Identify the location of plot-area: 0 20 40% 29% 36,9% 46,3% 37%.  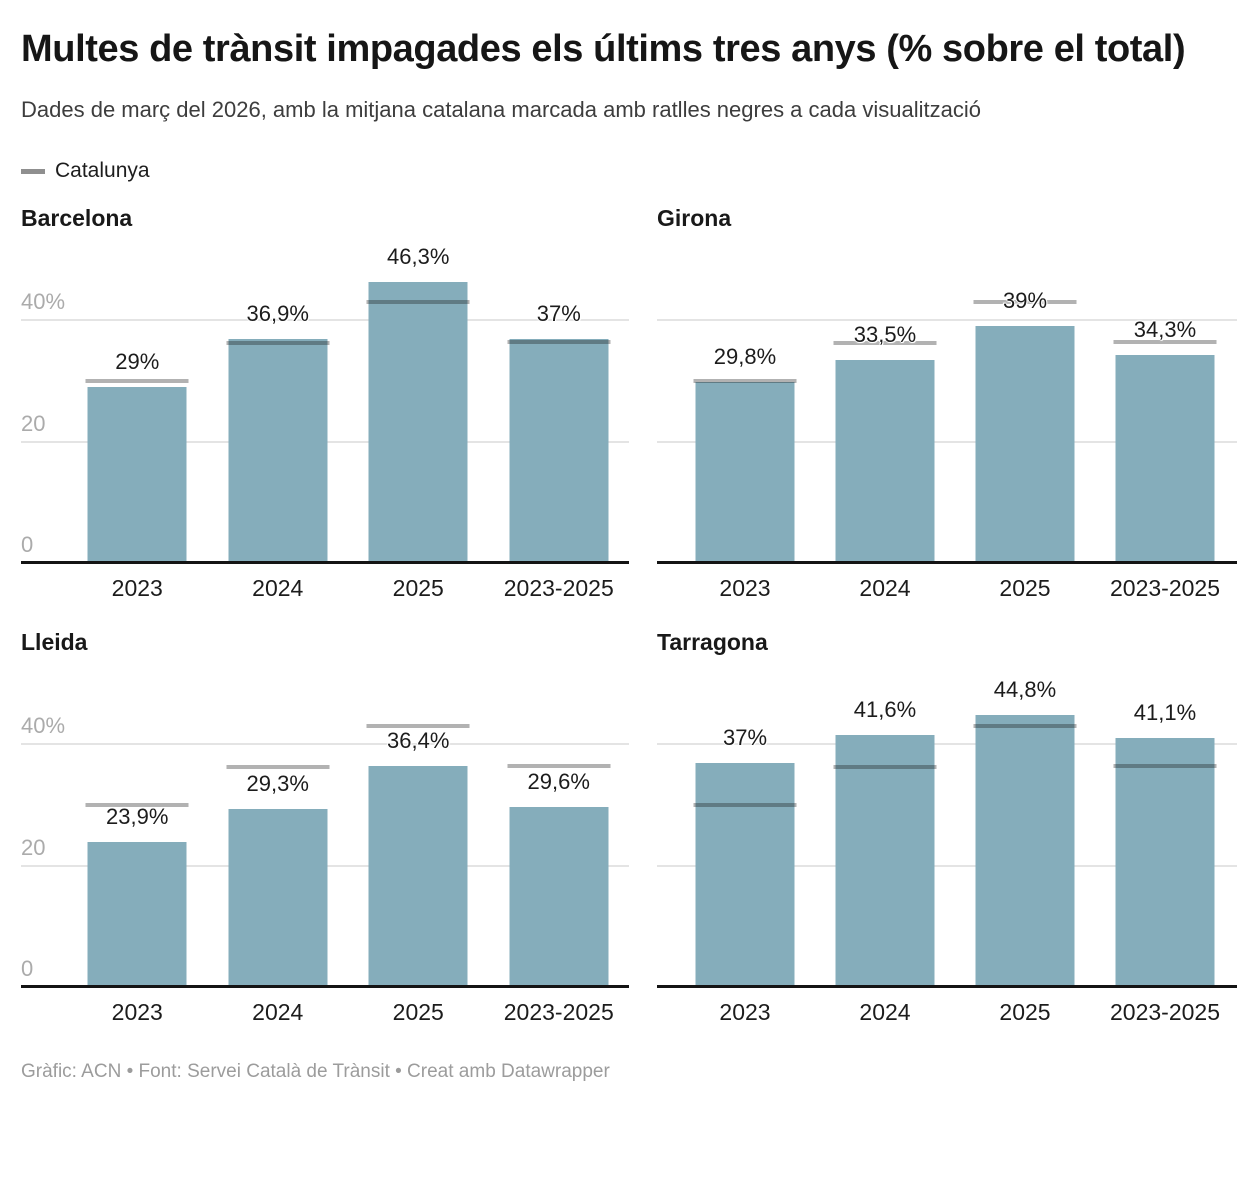
(325, 399).